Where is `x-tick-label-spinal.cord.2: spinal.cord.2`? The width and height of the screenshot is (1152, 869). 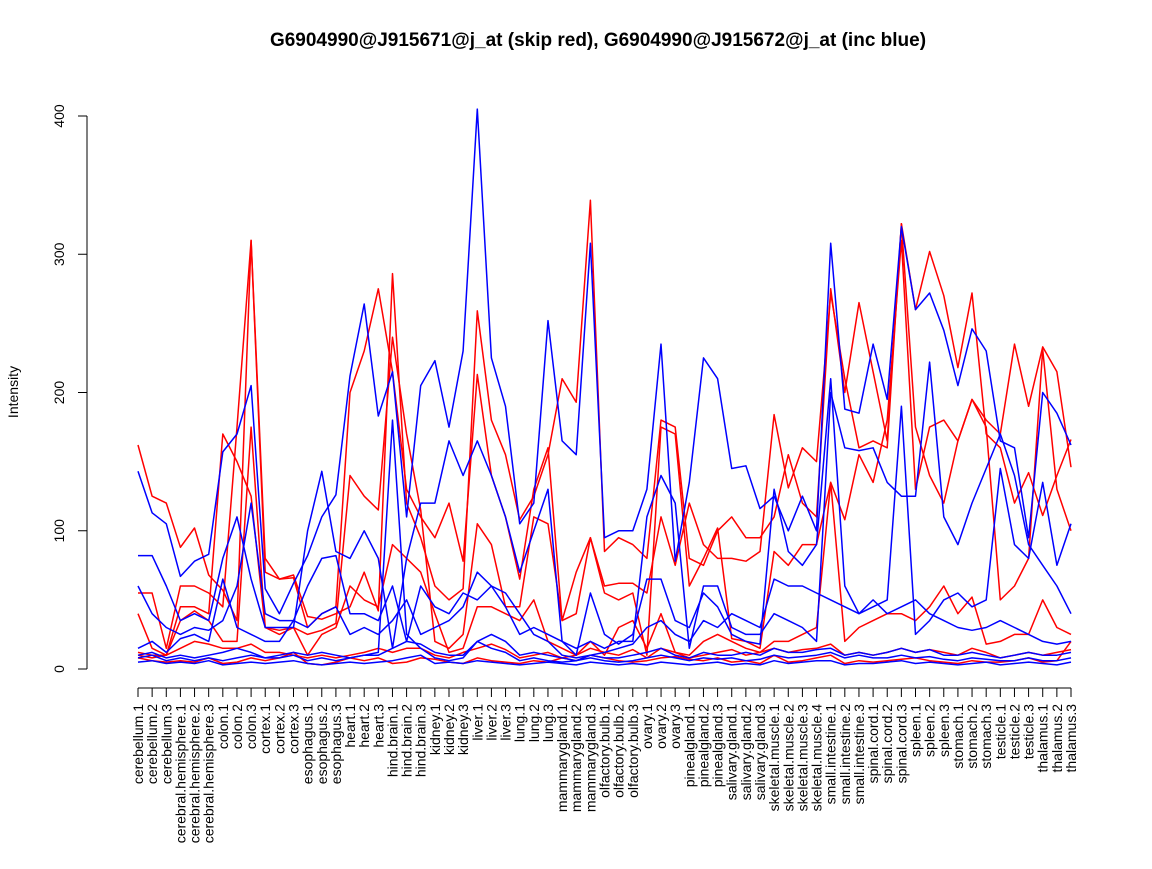
x-tick-label-spinal.cord.2: spinal.cord.2 is located at coordinates (887, 744).